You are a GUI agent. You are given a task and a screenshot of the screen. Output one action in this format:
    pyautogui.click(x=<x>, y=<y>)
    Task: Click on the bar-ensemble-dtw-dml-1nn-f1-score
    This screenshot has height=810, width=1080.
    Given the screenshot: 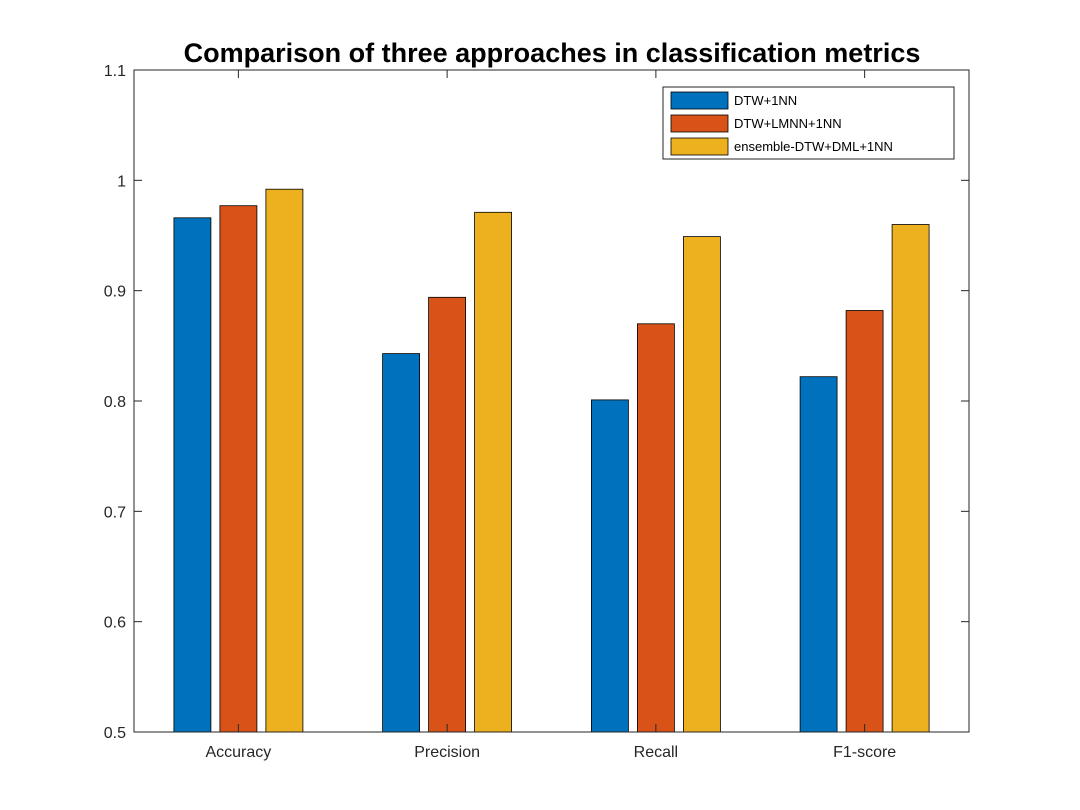 What is the action you would take?
    pyautogui.click(x=910, y=478)
    